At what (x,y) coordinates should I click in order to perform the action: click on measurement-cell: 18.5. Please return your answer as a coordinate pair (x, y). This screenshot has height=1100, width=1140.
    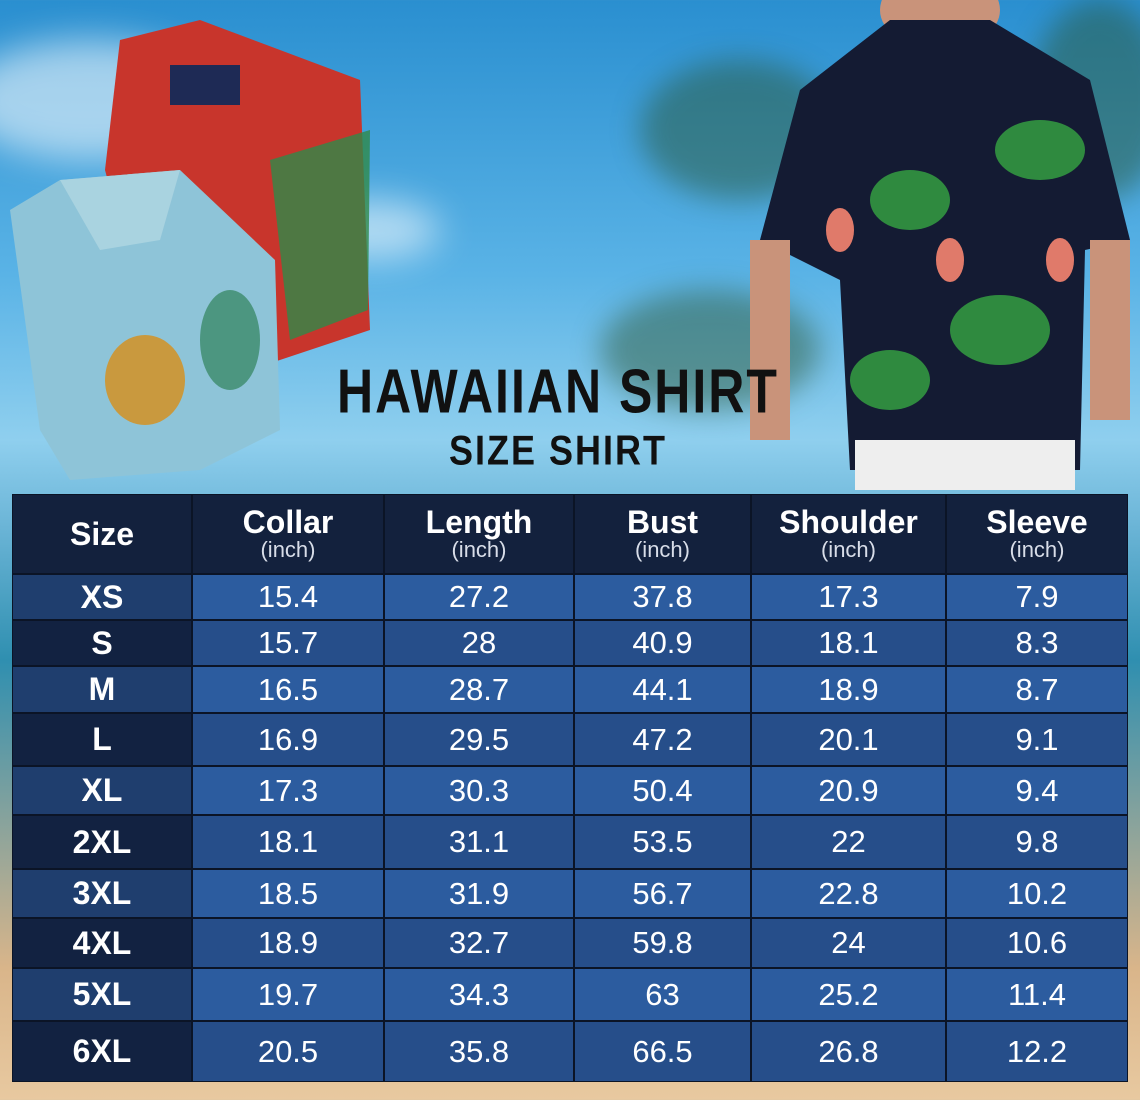
    Looking at the image, I should click on (288, 893).